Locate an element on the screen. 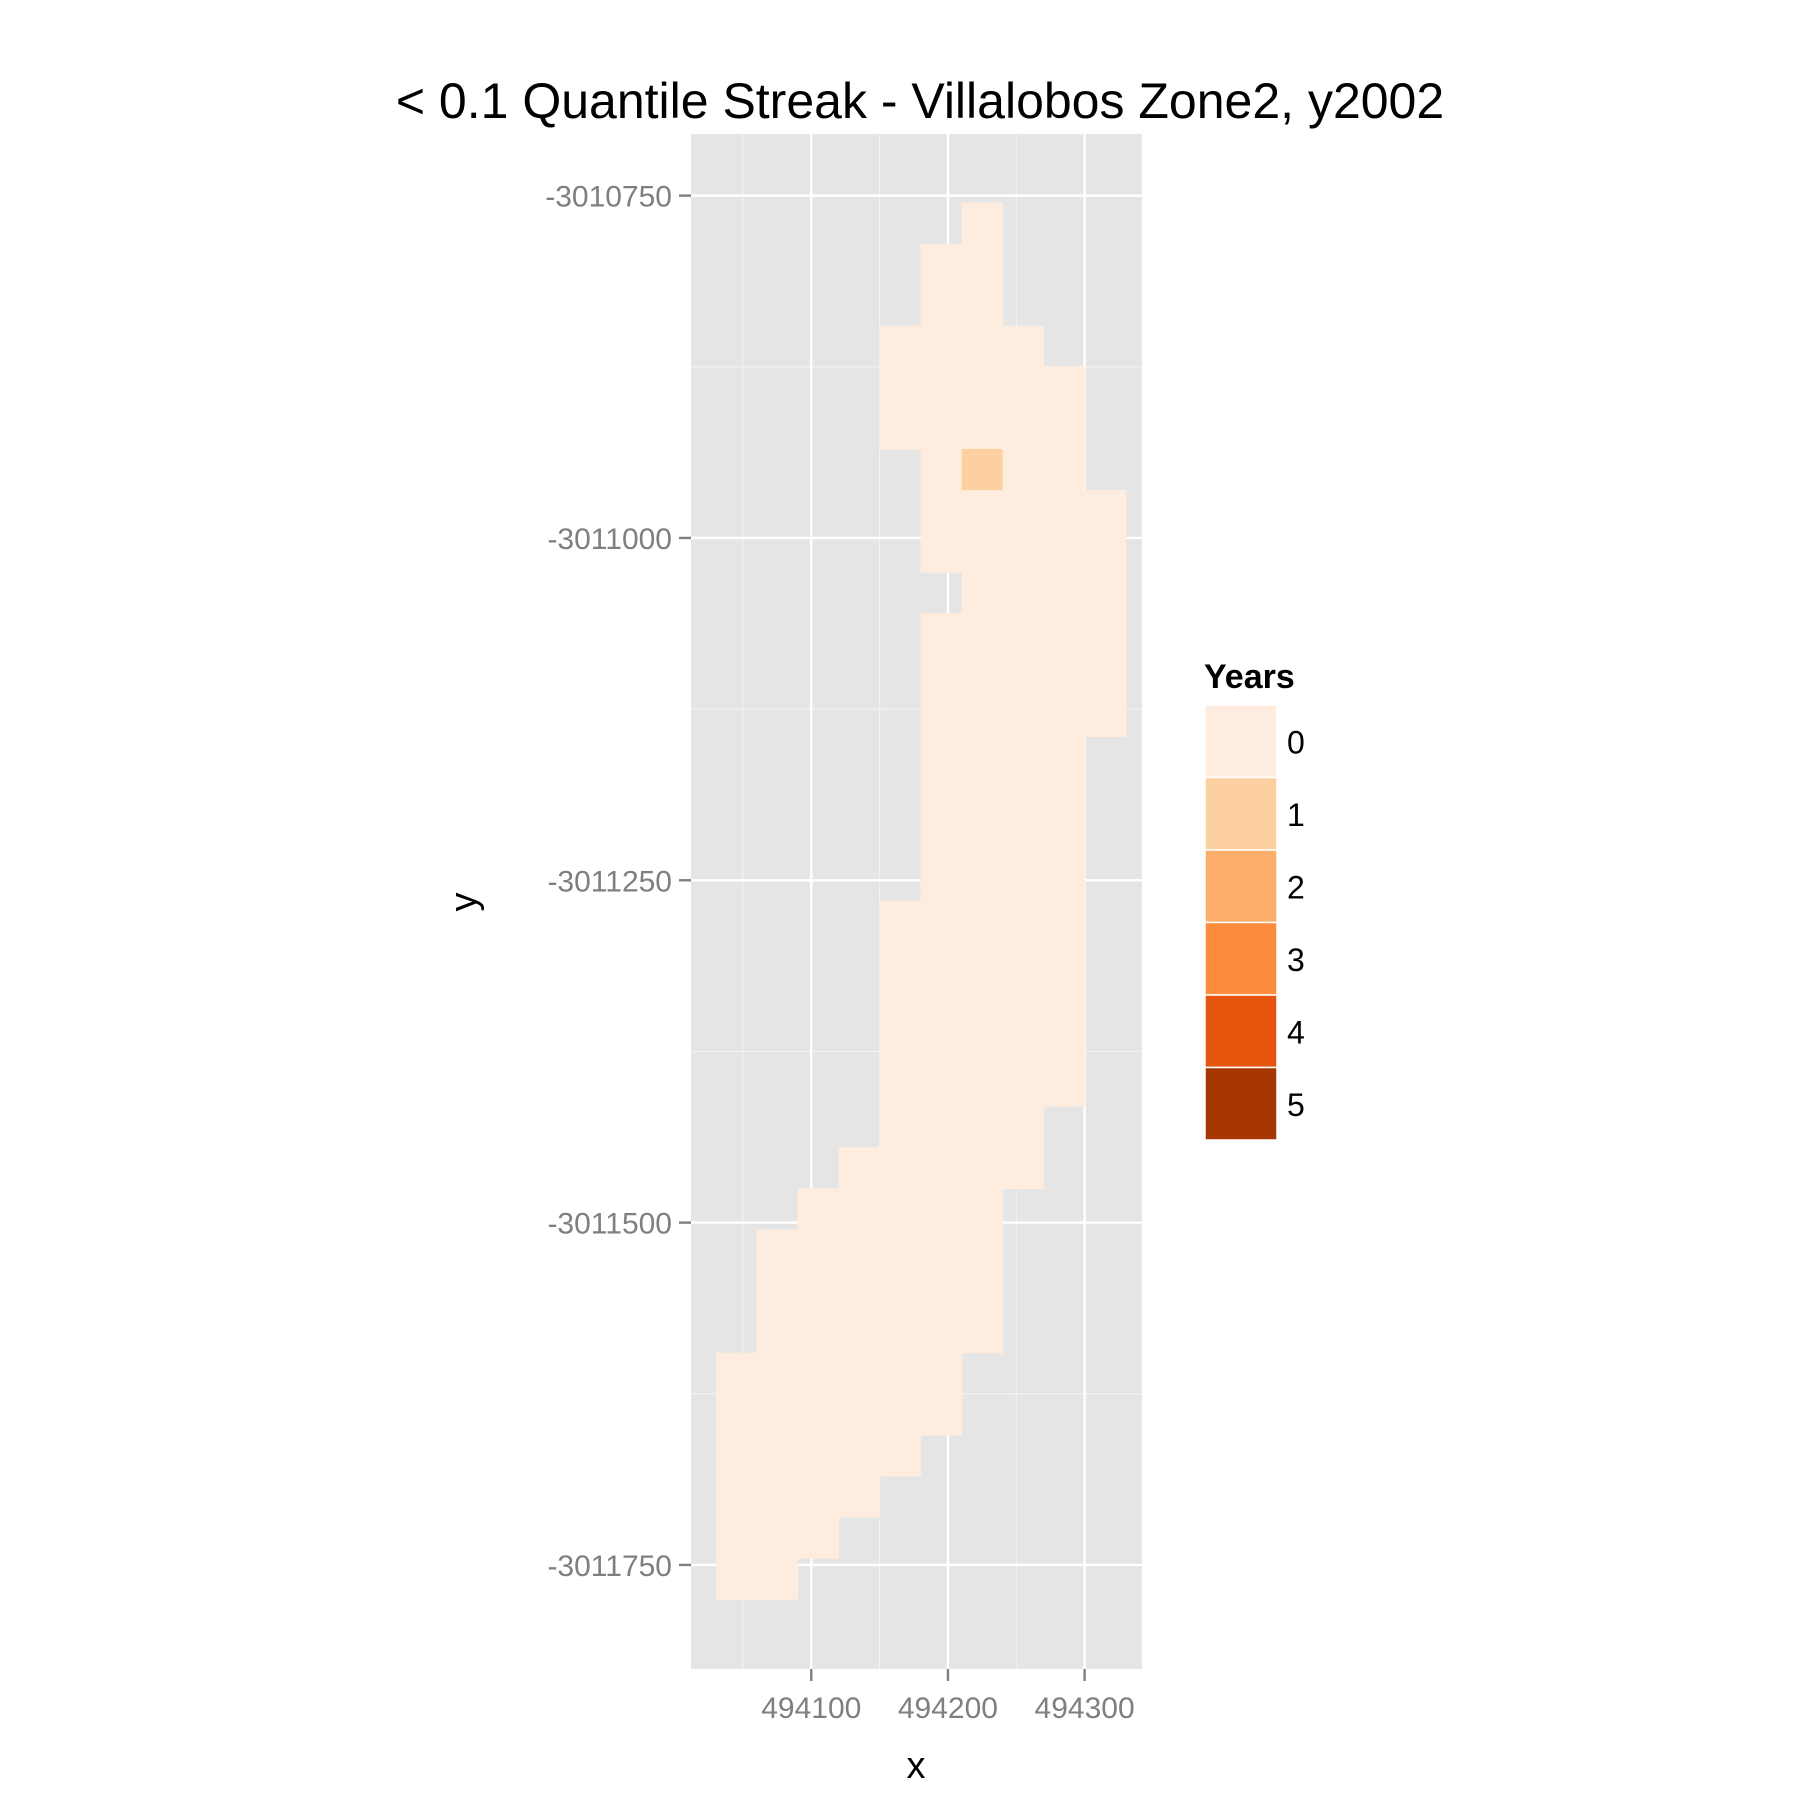 The image size is (1800, 1800). x-tick-label: 494300 is located at coordinates (1085, 1708).